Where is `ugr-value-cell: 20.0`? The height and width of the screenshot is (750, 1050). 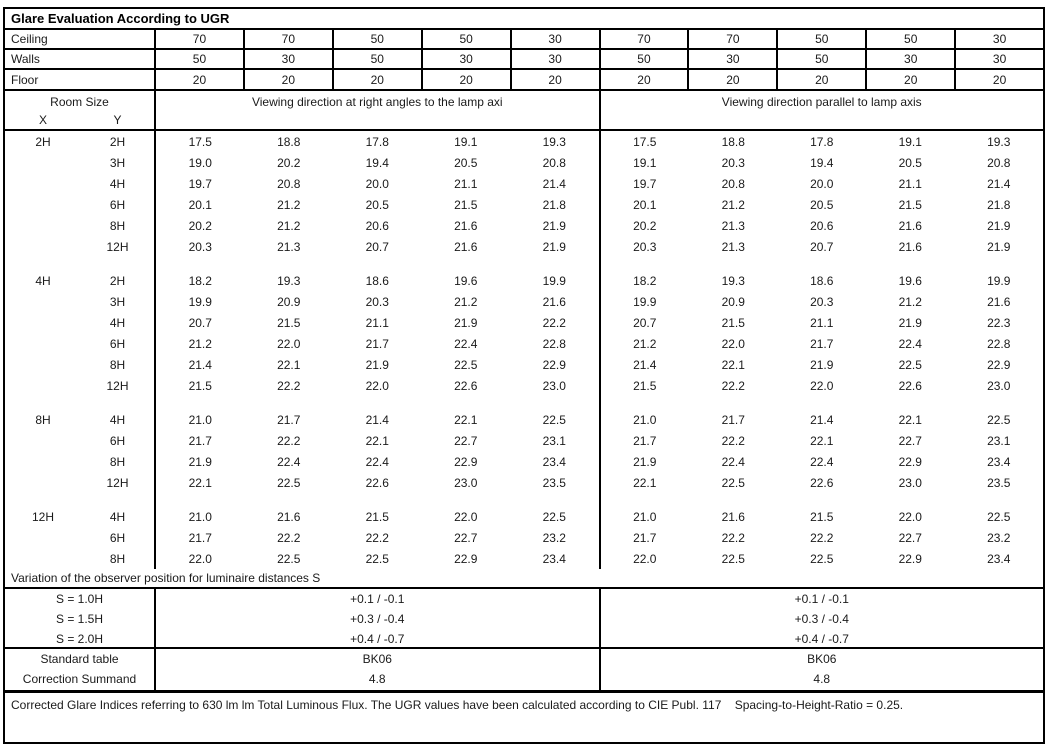
ugr-value-cell: 20.0 is located at coordinates (822, 183).